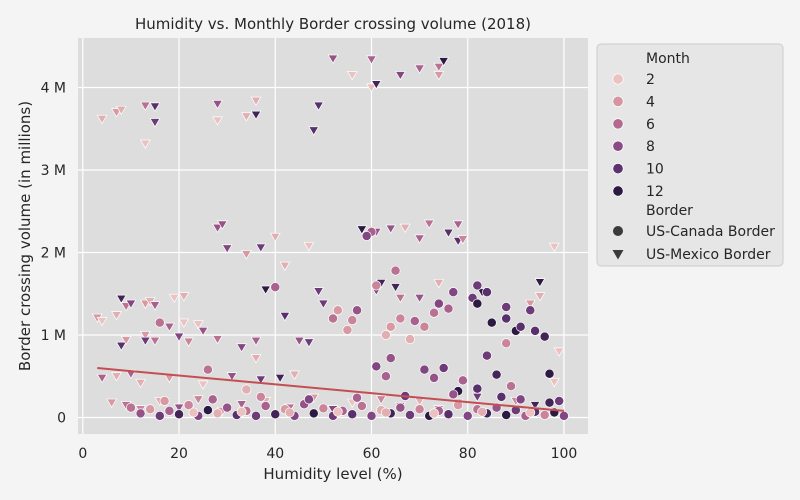  What do you see at coordinates (564, 454) in the screenshot?
I see `x-tick-label: 100` at bounding box center [564, 454].